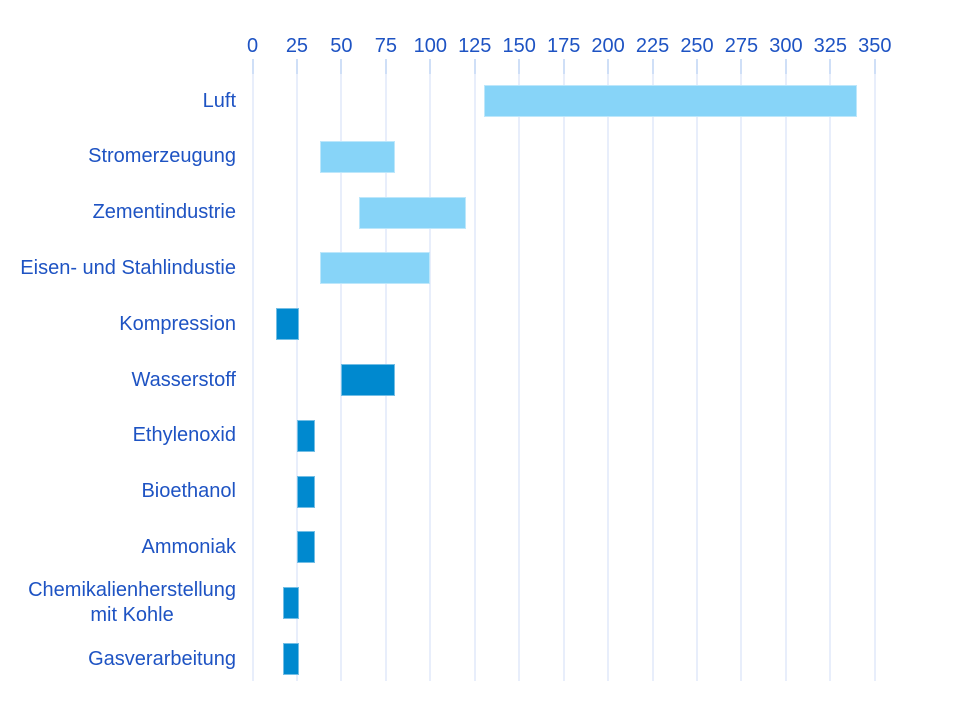  I want to click on x-axis-tick-label: 225, so click(652, 46).